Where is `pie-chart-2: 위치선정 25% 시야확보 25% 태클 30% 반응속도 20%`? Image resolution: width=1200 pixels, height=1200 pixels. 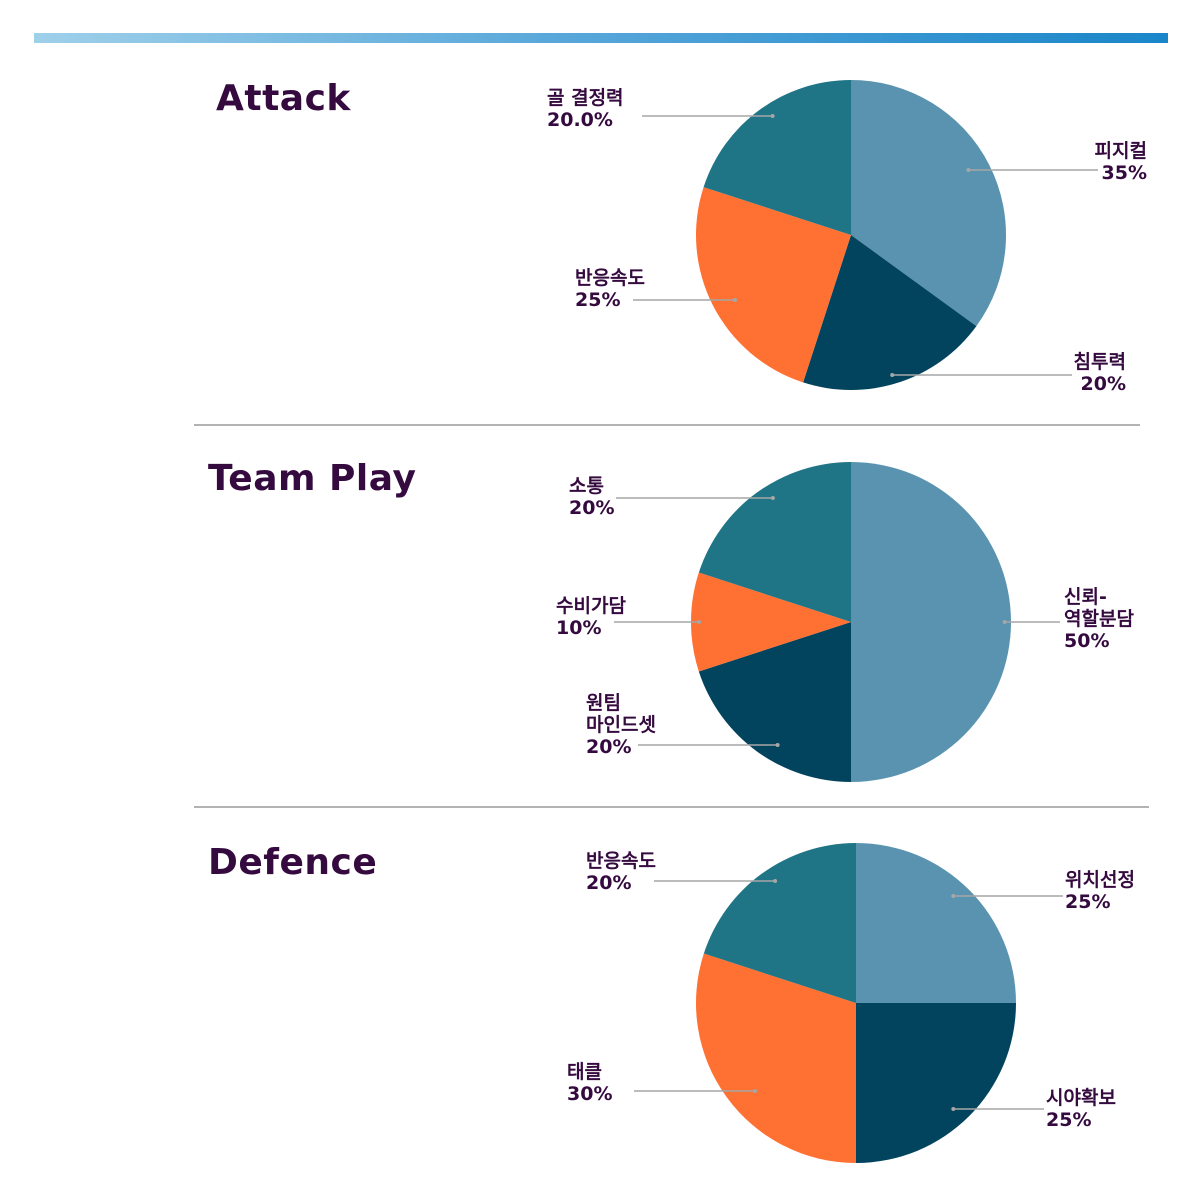 pie-chart-2: 위치선정 25% 시야확보 25% 태클 30% 반응속도 20% is located at coordinates (851, 1003).